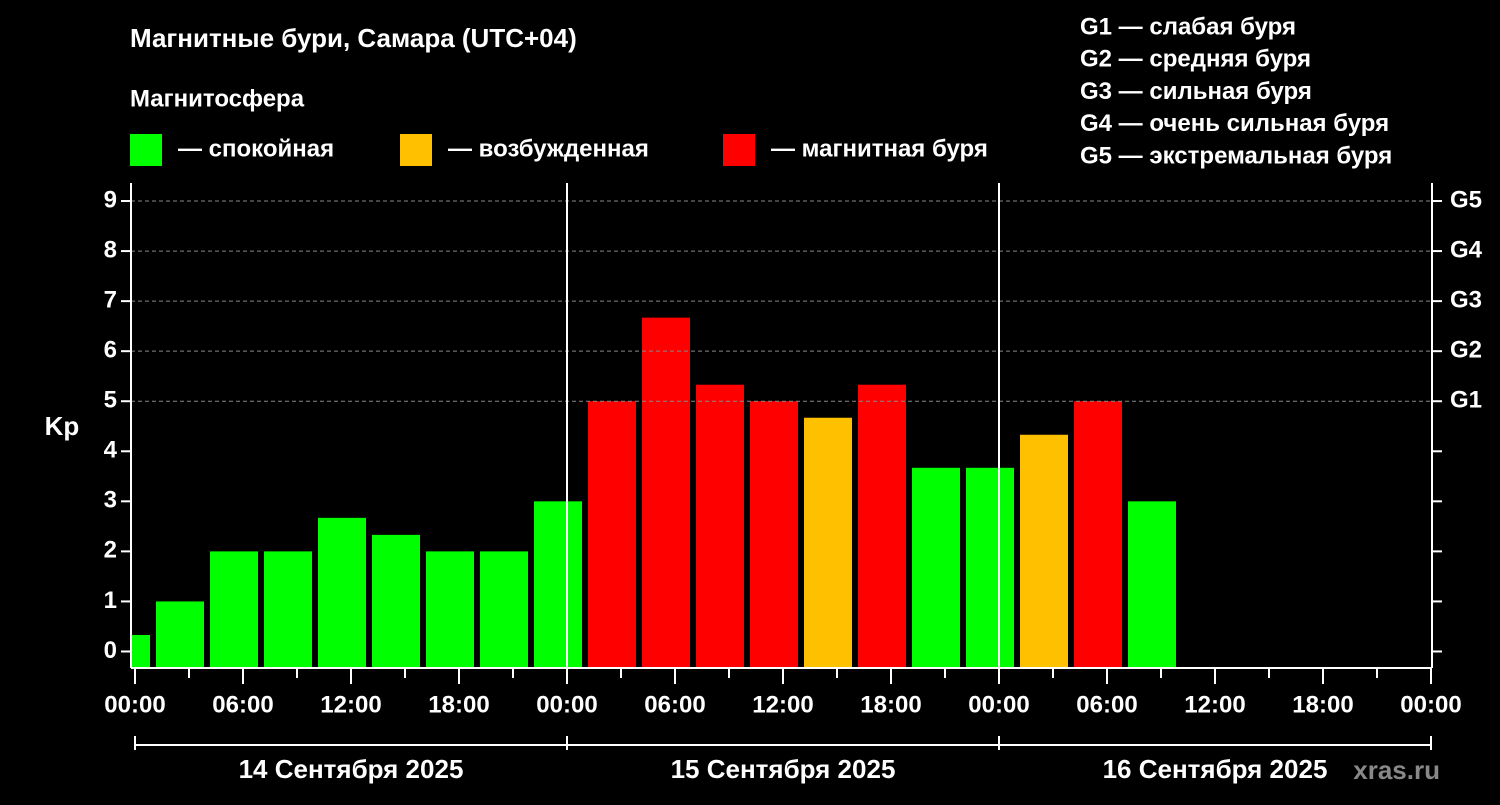  I want to click on legend-label: — магнитная буря, so click(879, 148).